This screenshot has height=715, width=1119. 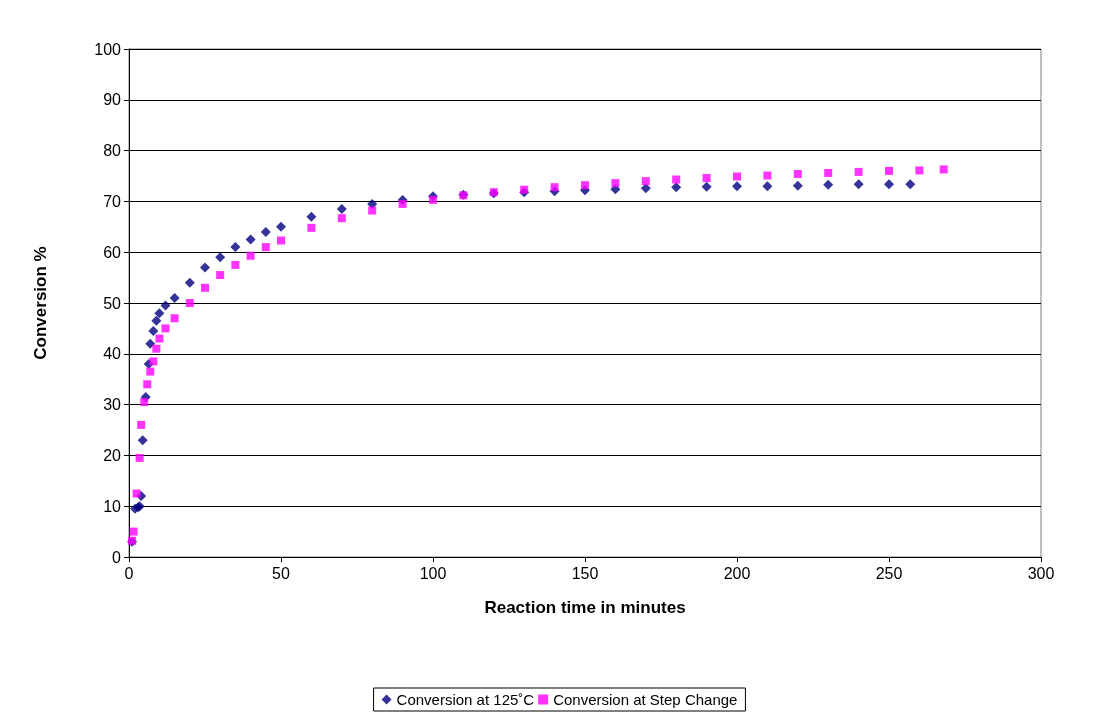 I want to click on x-tick-label: 100, so click(x=433, y=573).